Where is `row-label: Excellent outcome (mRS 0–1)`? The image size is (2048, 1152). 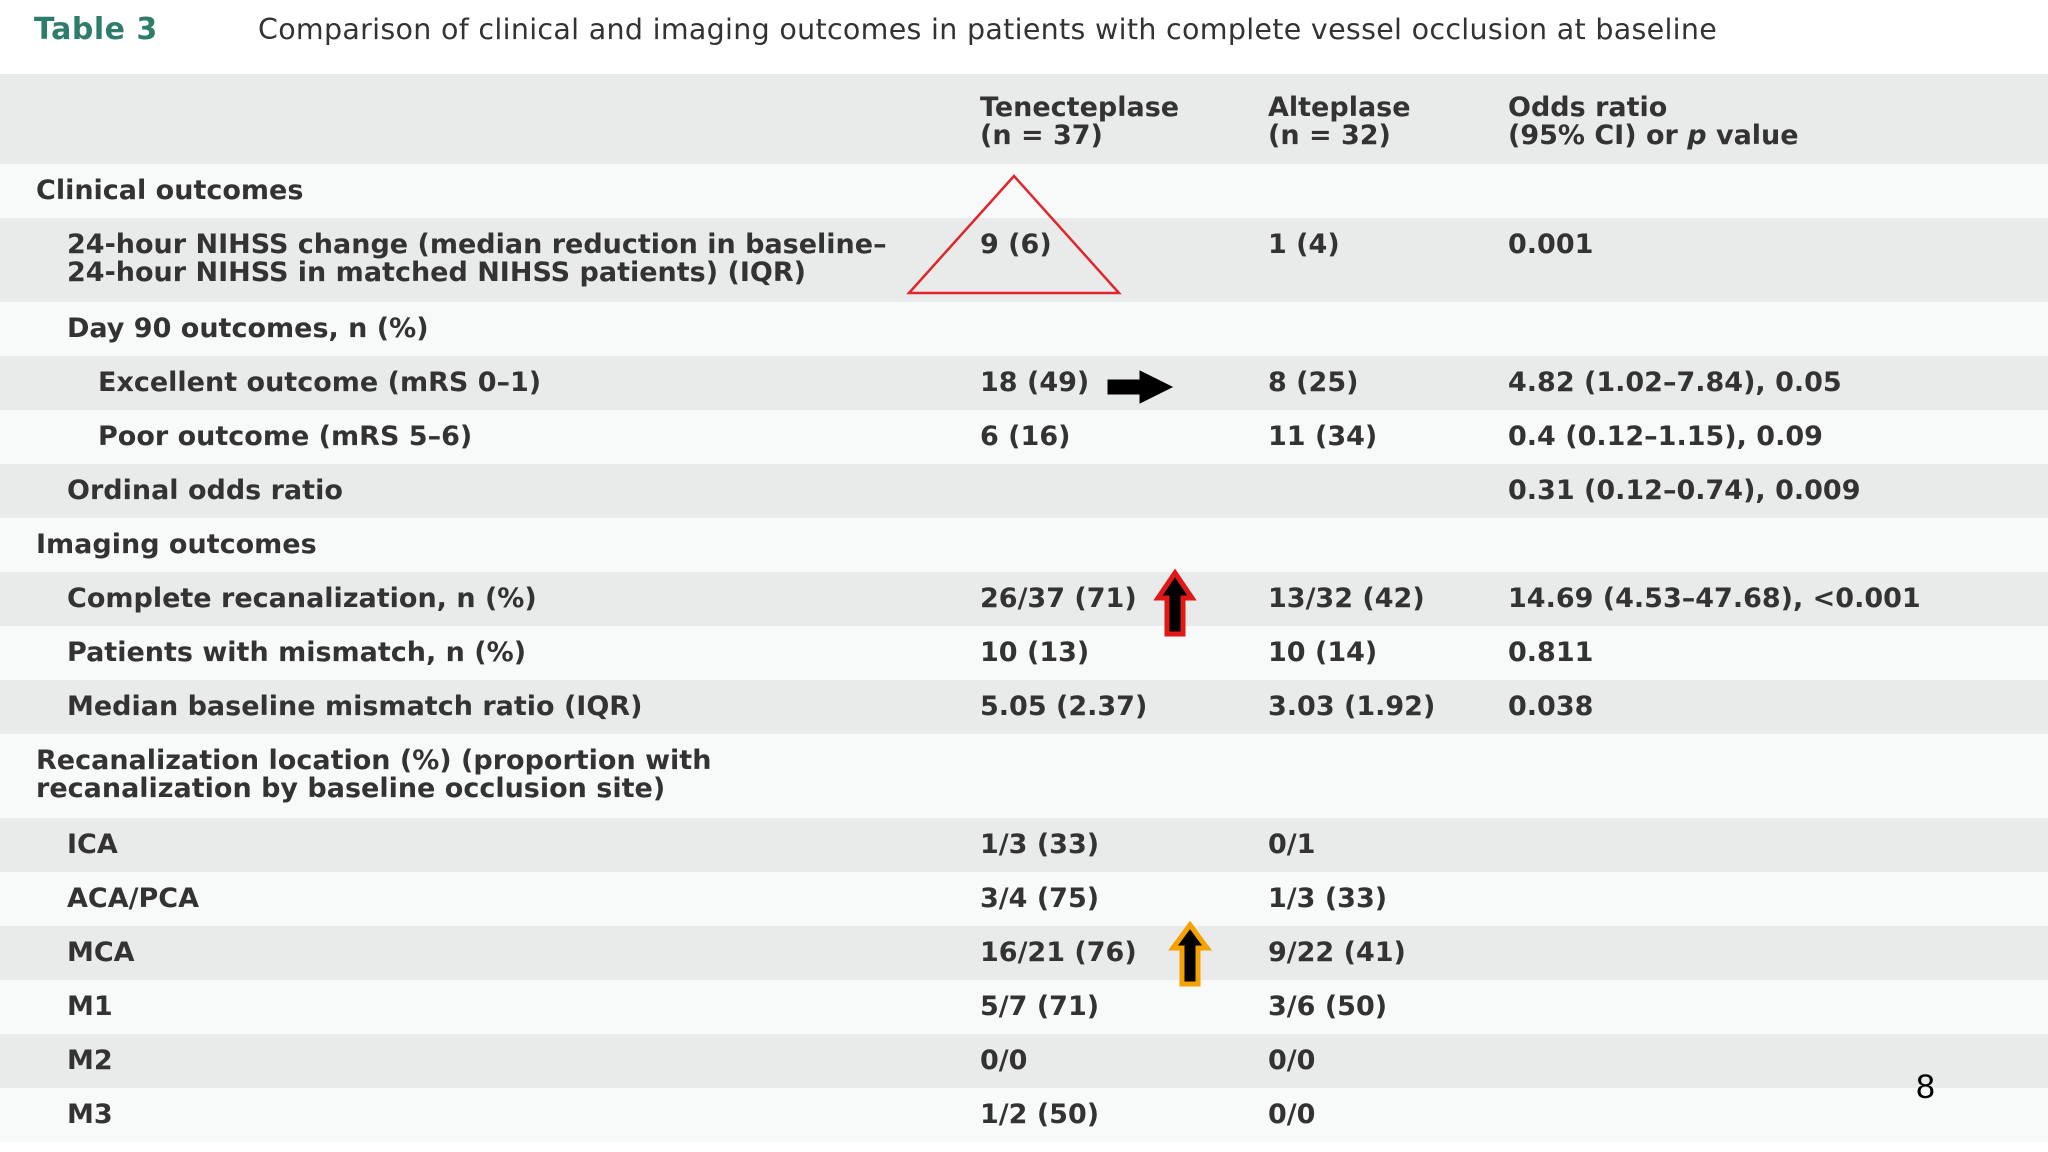
row-label: Excellent outcome (mRS 0–1) is located at coordinates (320, 382).